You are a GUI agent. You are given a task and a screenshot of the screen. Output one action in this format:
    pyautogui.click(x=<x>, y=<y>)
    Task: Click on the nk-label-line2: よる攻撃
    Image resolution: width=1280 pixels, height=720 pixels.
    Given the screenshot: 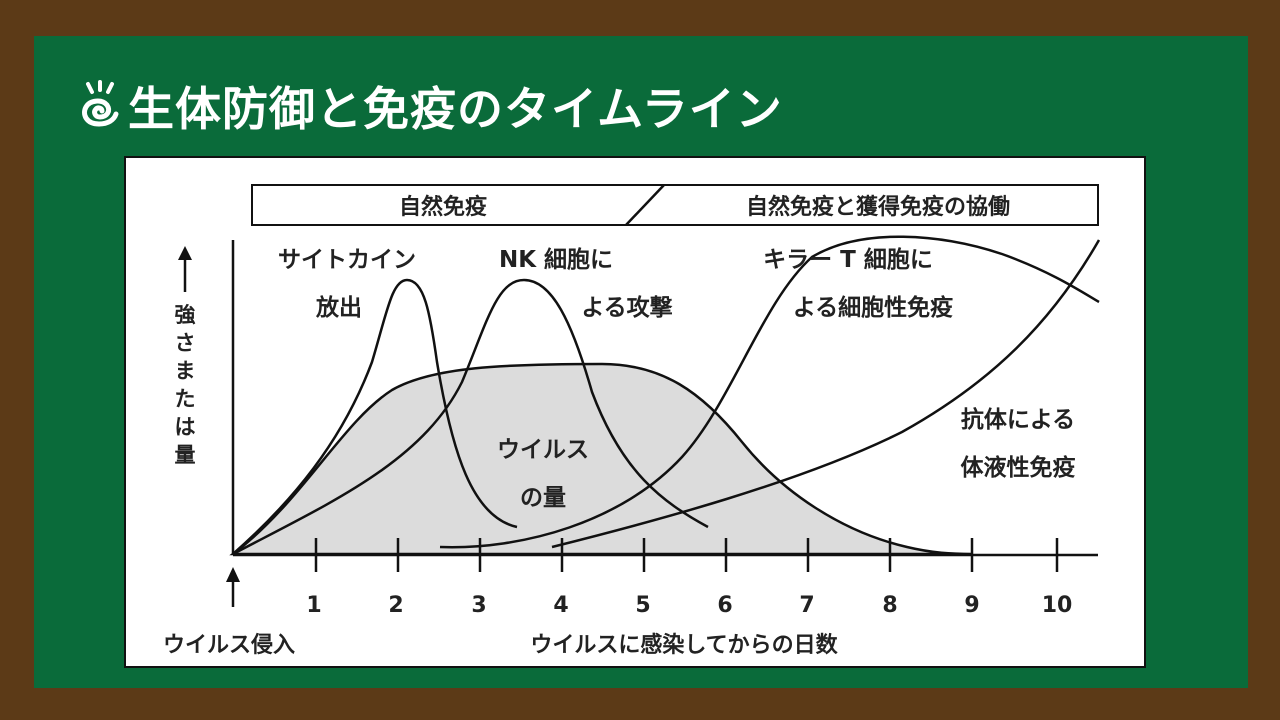 What is the action you would take?
    pyautogui.click(x=626, y=307)
    